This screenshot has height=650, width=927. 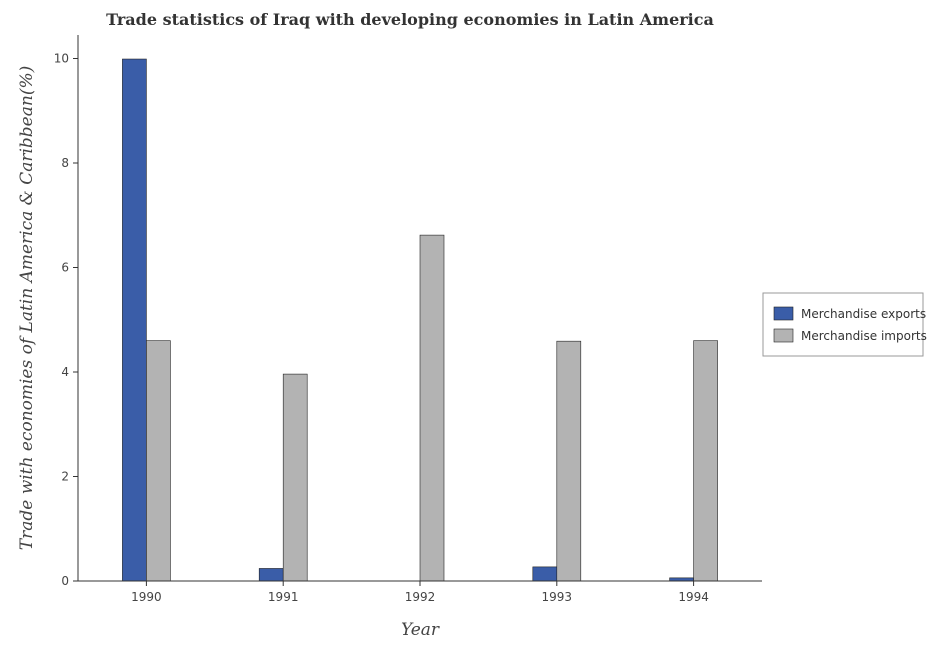 I want to click on y-tick-label-2: 2, so click(x=65, y=477).